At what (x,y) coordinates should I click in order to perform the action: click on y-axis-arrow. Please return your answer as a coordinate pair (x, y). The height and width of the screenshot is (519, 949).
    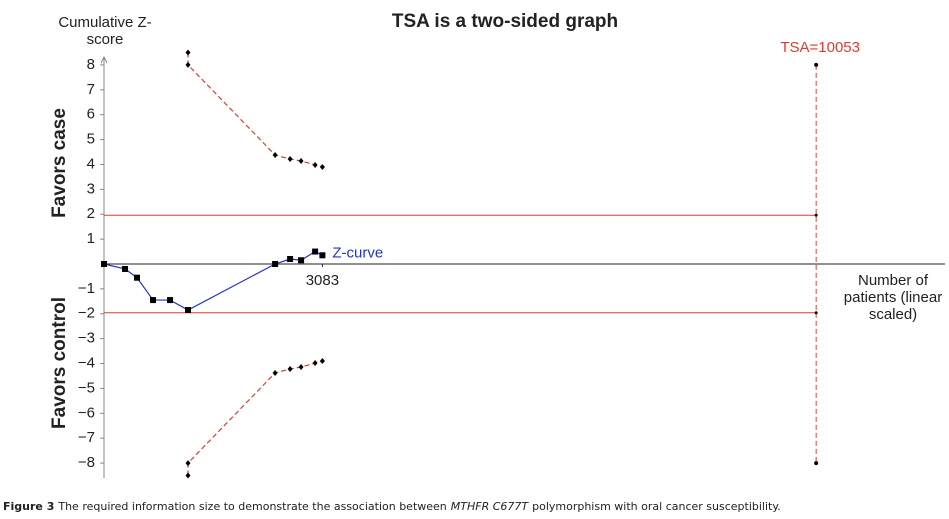
    Looking at the image, I should click on (104, 59).